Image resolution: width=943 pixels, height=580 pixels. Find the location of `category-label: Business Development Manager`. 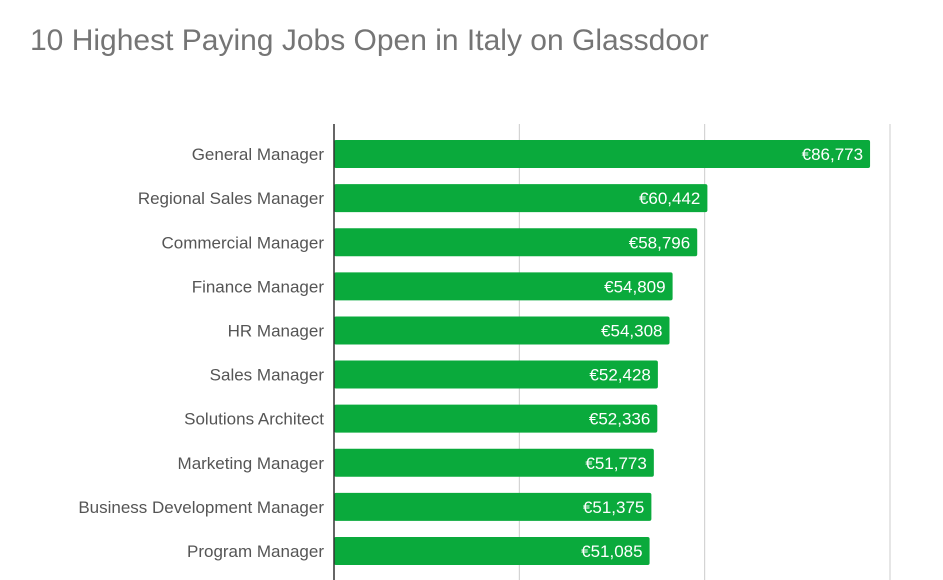

category-label: Business Development Manager is located at coordinates (201, 507).